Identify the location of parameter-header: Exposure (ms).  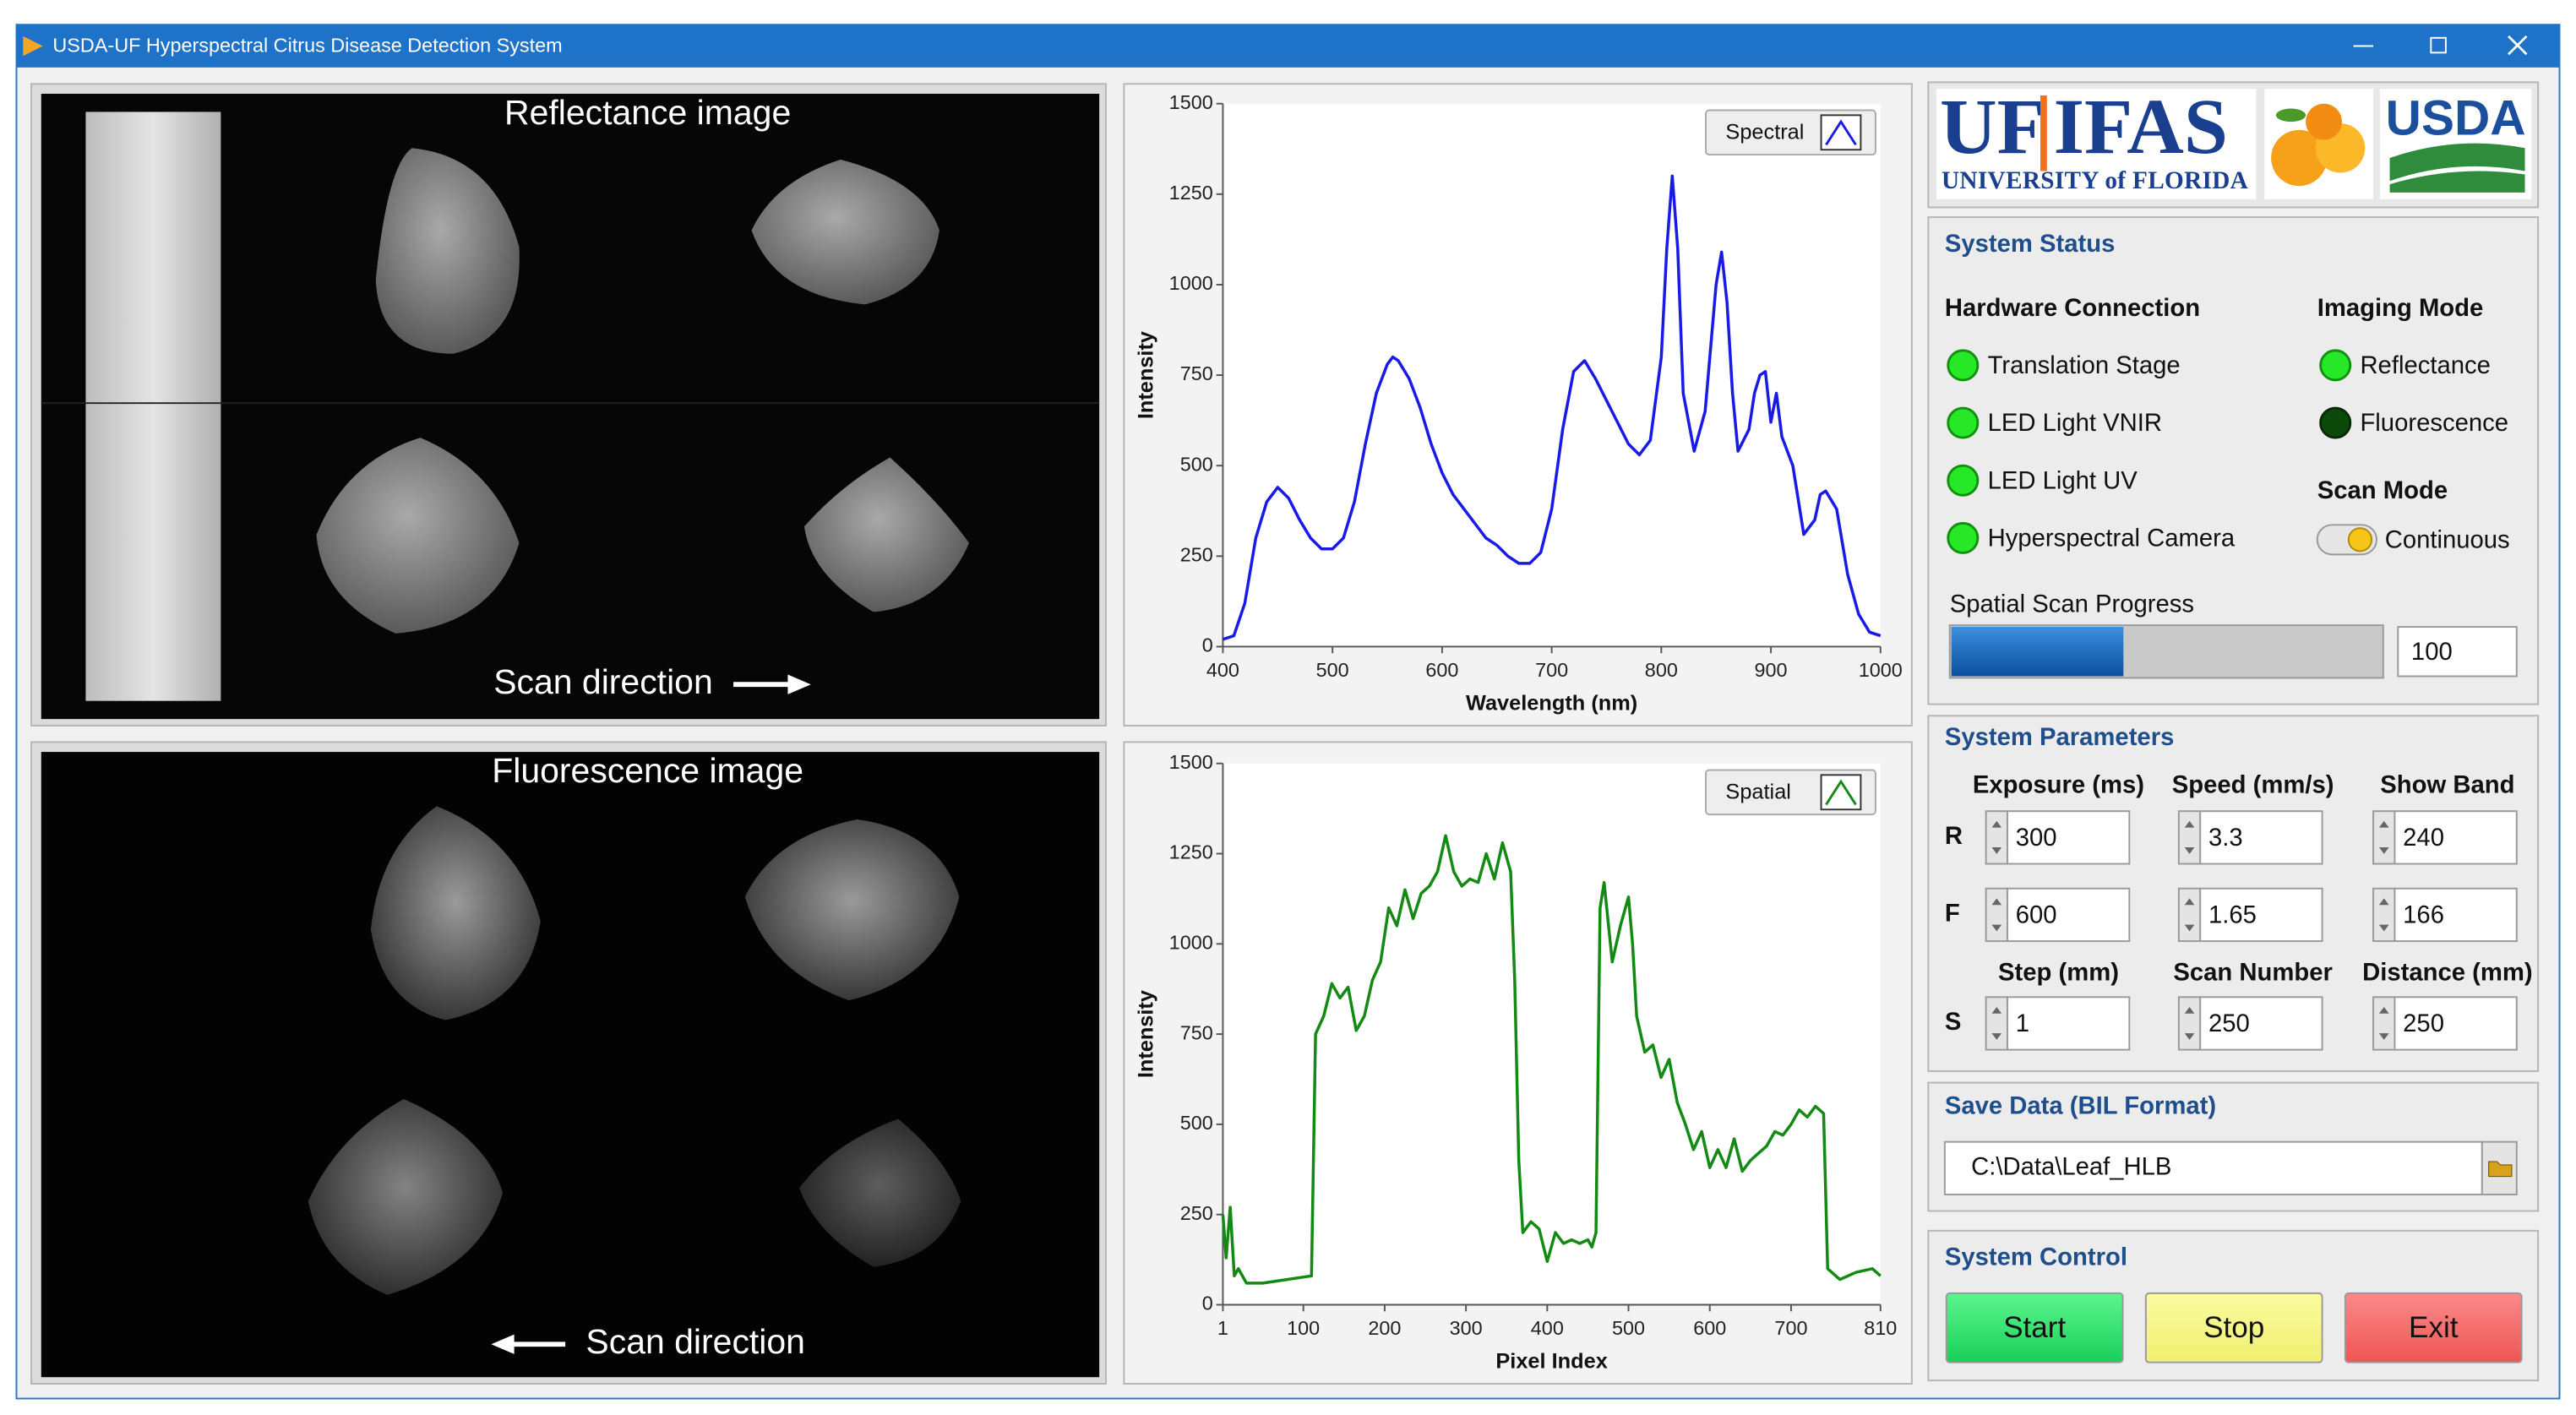
(2058, 785).